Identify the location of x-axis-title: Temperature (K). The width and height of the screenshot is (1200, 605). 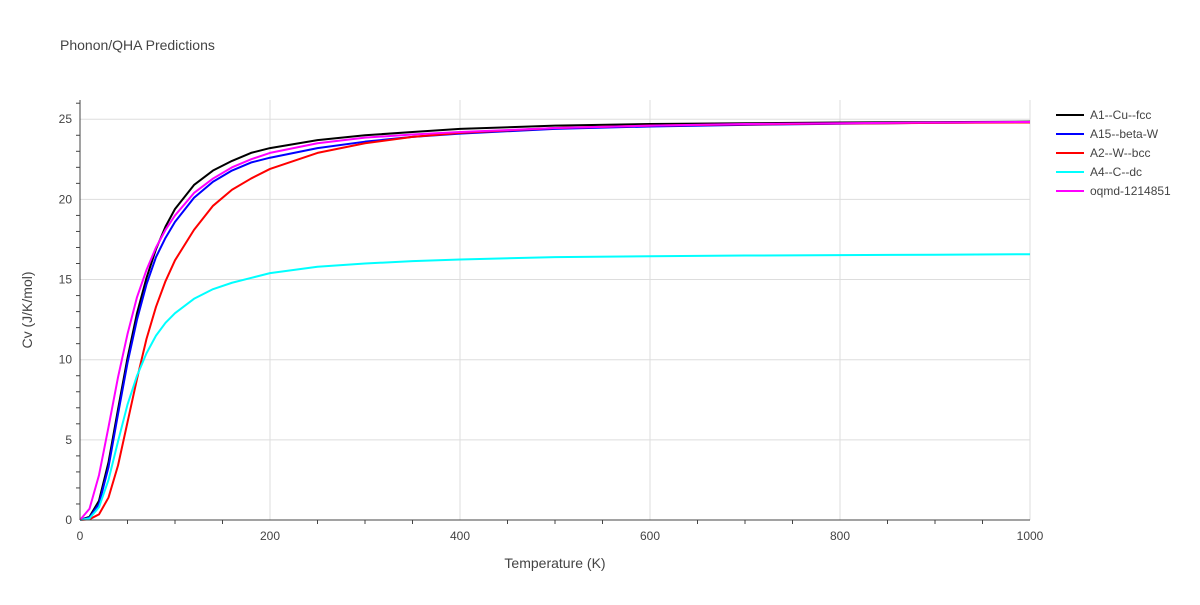
(554, 563).